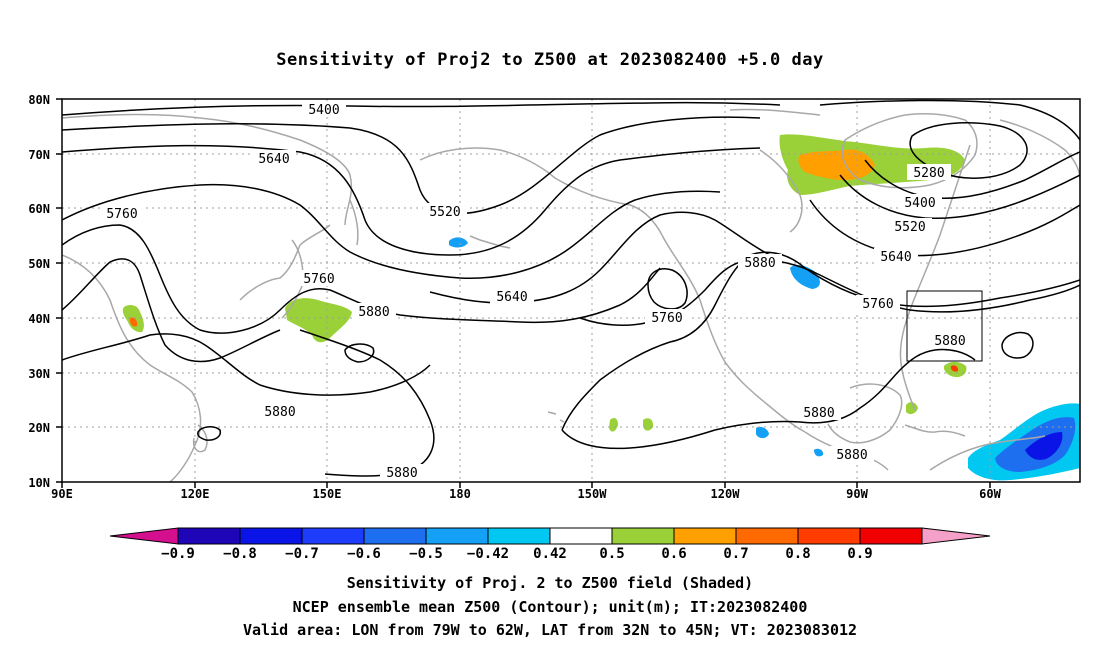  What do you see at coordinates (820, 341) in the screenshot?
I see `contour-5880-east` at bounding box center [820, 341].